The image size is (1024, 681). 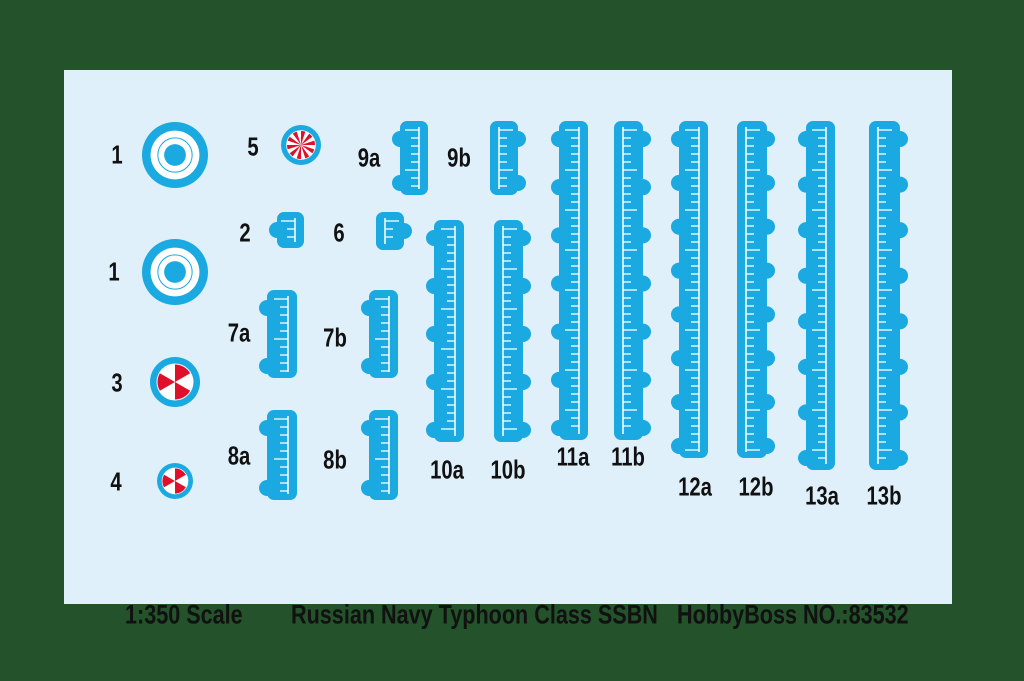 I want to click on draught-mark-label: 9b, so click(x=459, y=157).